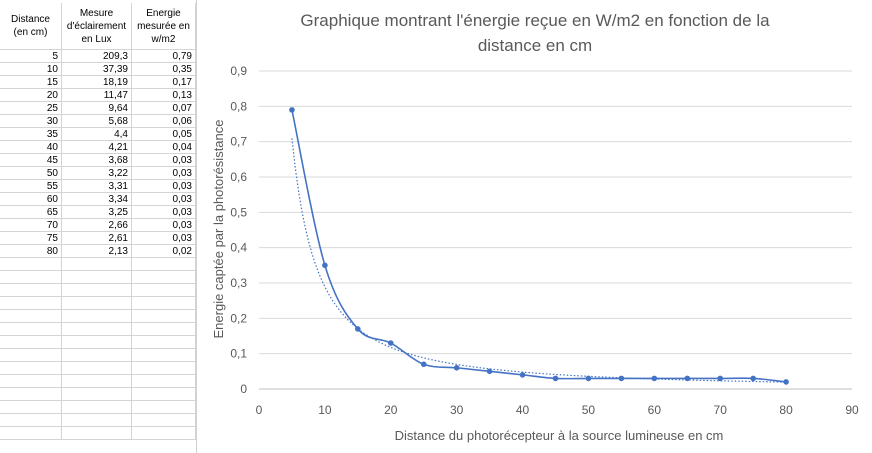  What do you see at coordinates (31, 121) in the screenshot?
I see `table-cell: 30` at bounding box center [31, 121].